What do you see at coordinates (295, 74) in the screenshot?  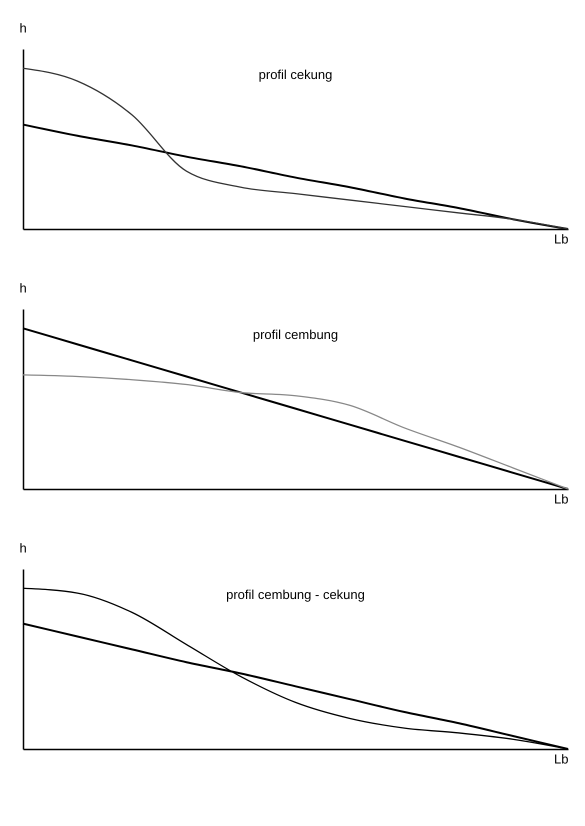 I see `chart-title: profil cekung` at bounding box center [295, 74].